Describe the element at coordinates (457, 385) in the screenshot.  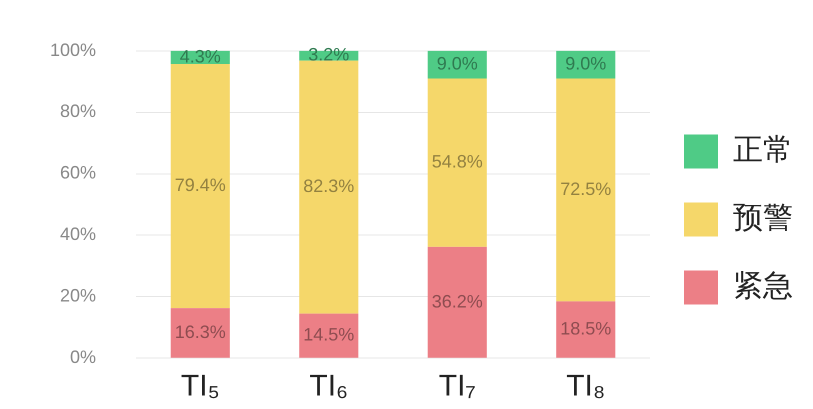
I see `x-tick-label: TI₇` at that location.